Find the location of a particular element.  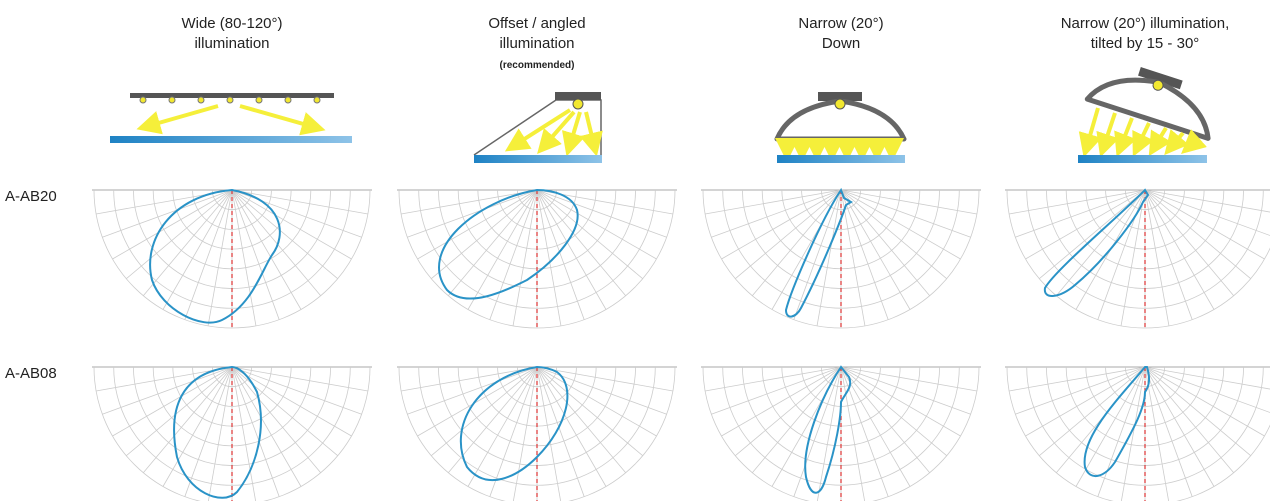

row-label: A-AB08 is located at coordinates (31, 373).